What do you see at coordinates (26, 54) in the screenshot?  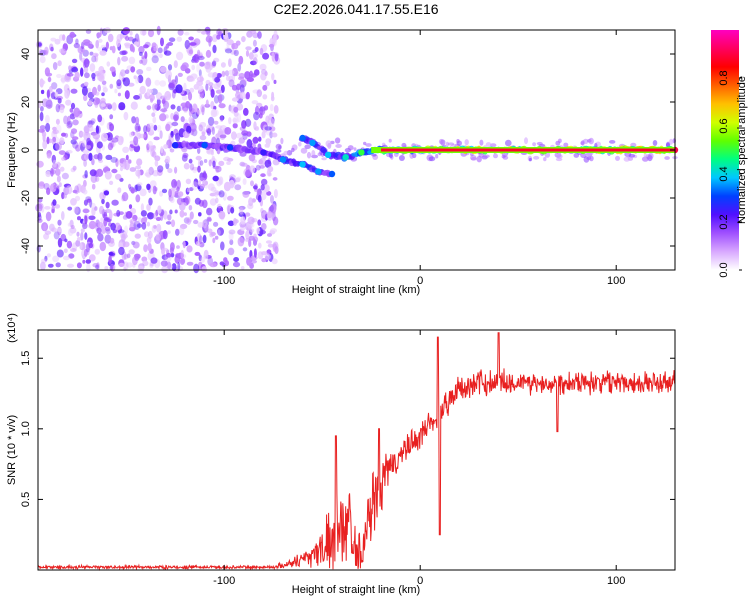 I see `spectrogram-ytick-label: 40` at bounding box center [26, 54].